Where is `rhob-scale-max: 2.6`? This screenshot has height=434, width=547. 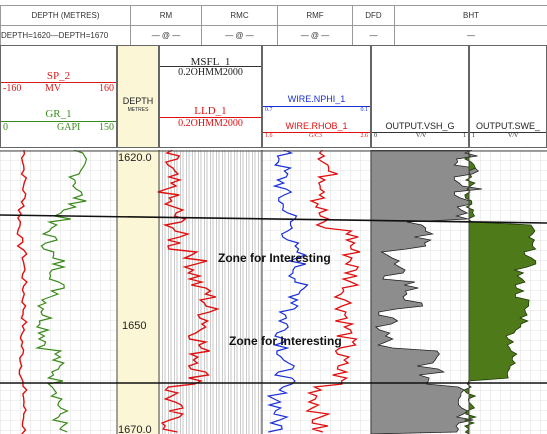 rhob-scale-max: 2.6 is located at coordinates (364, 136).